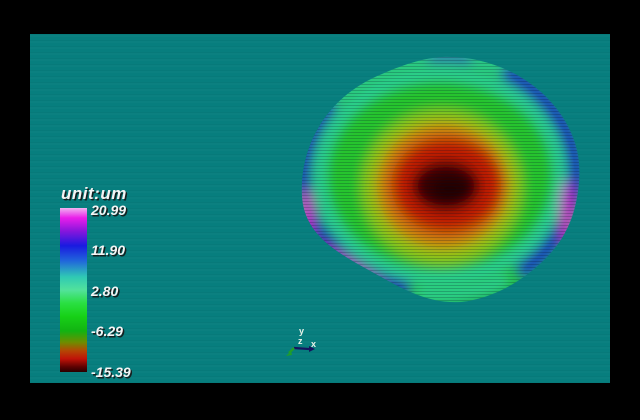  I want to click on x-axis-arrow, so click(312, 349).